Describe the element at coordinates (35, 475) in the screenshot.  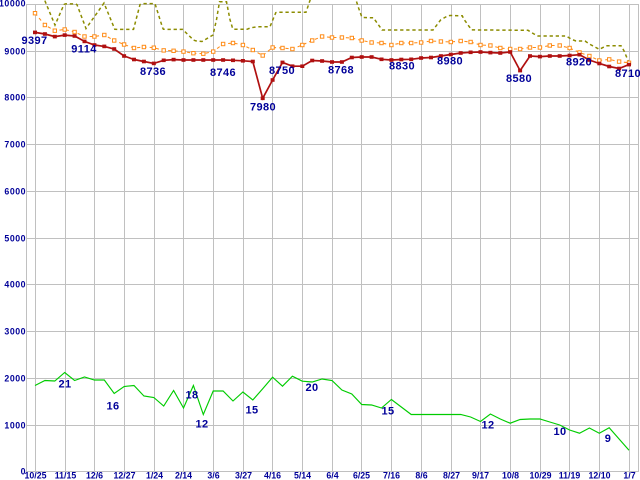
I see `svg-text: 10/25` at that location.